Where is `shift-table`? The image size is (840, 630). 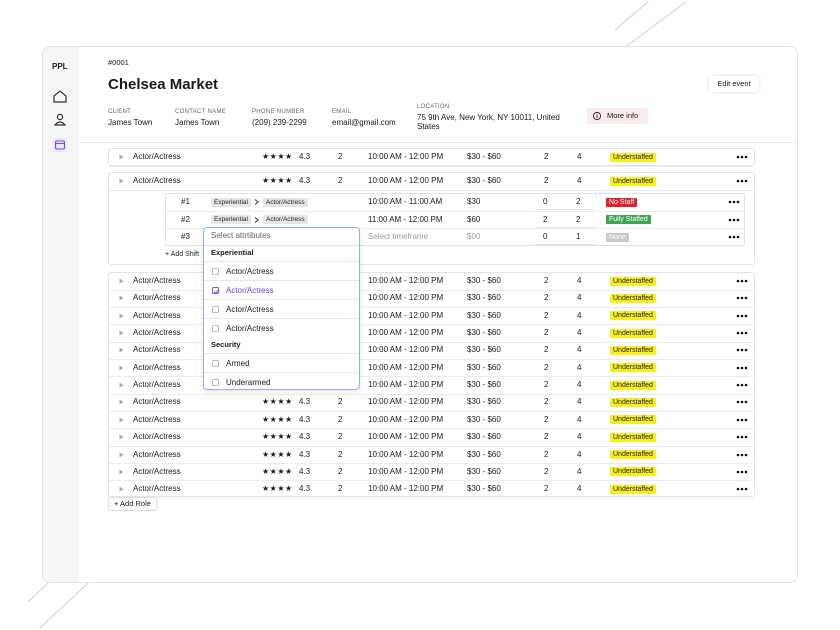
shift-table is located at coordinates (455, 219).